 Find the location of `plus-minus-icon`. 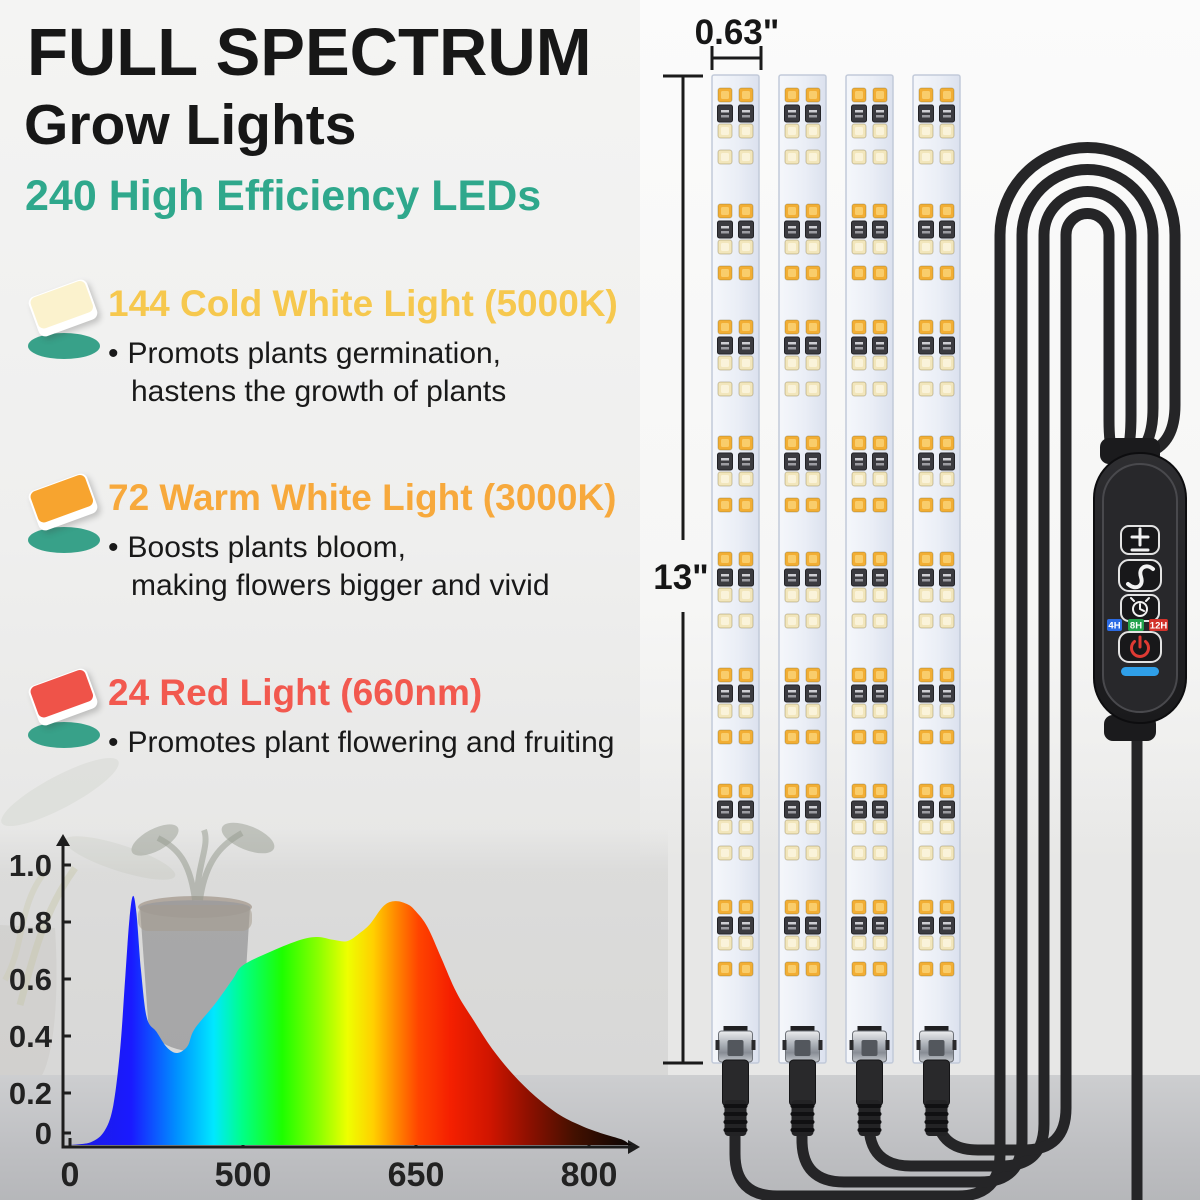

plus-minus-icon is located at coordinates (1140, 539).